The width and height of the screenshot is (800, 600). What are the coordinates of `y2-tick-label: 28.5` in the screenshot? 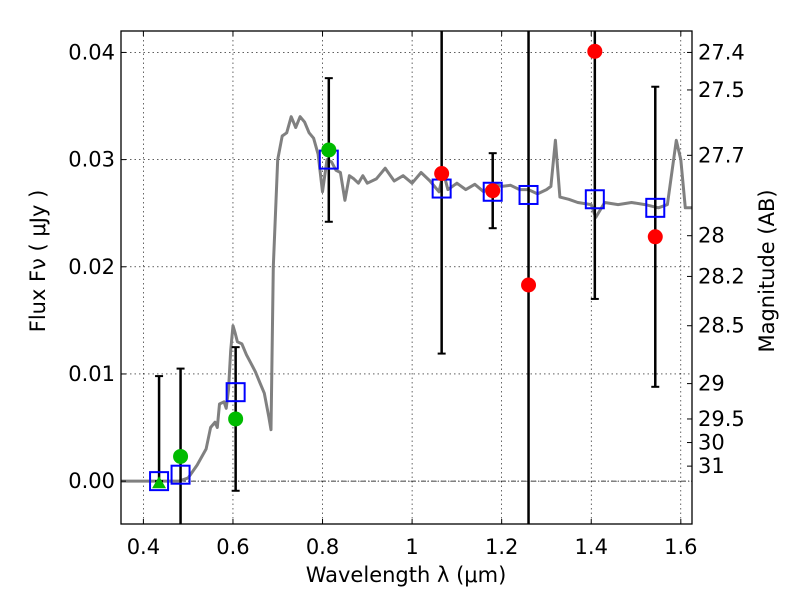 It's located at (721, 326).